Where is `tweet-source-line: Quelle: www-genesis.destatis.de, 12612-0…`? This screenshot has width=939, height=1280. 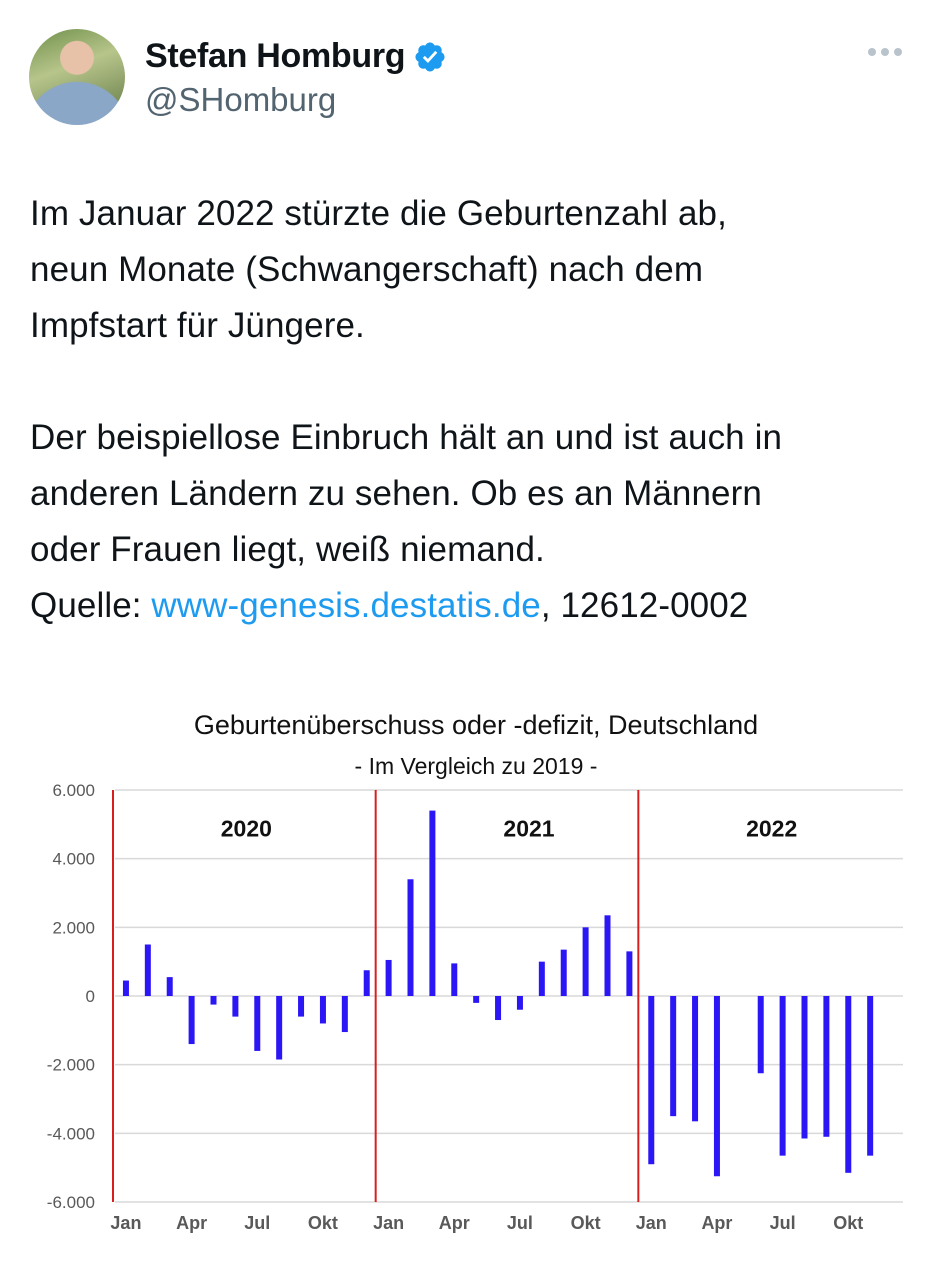 tweet-source-line: Quelle: www-genesis.destatis.de, 12612-0… is located at coordinates (475, 606).